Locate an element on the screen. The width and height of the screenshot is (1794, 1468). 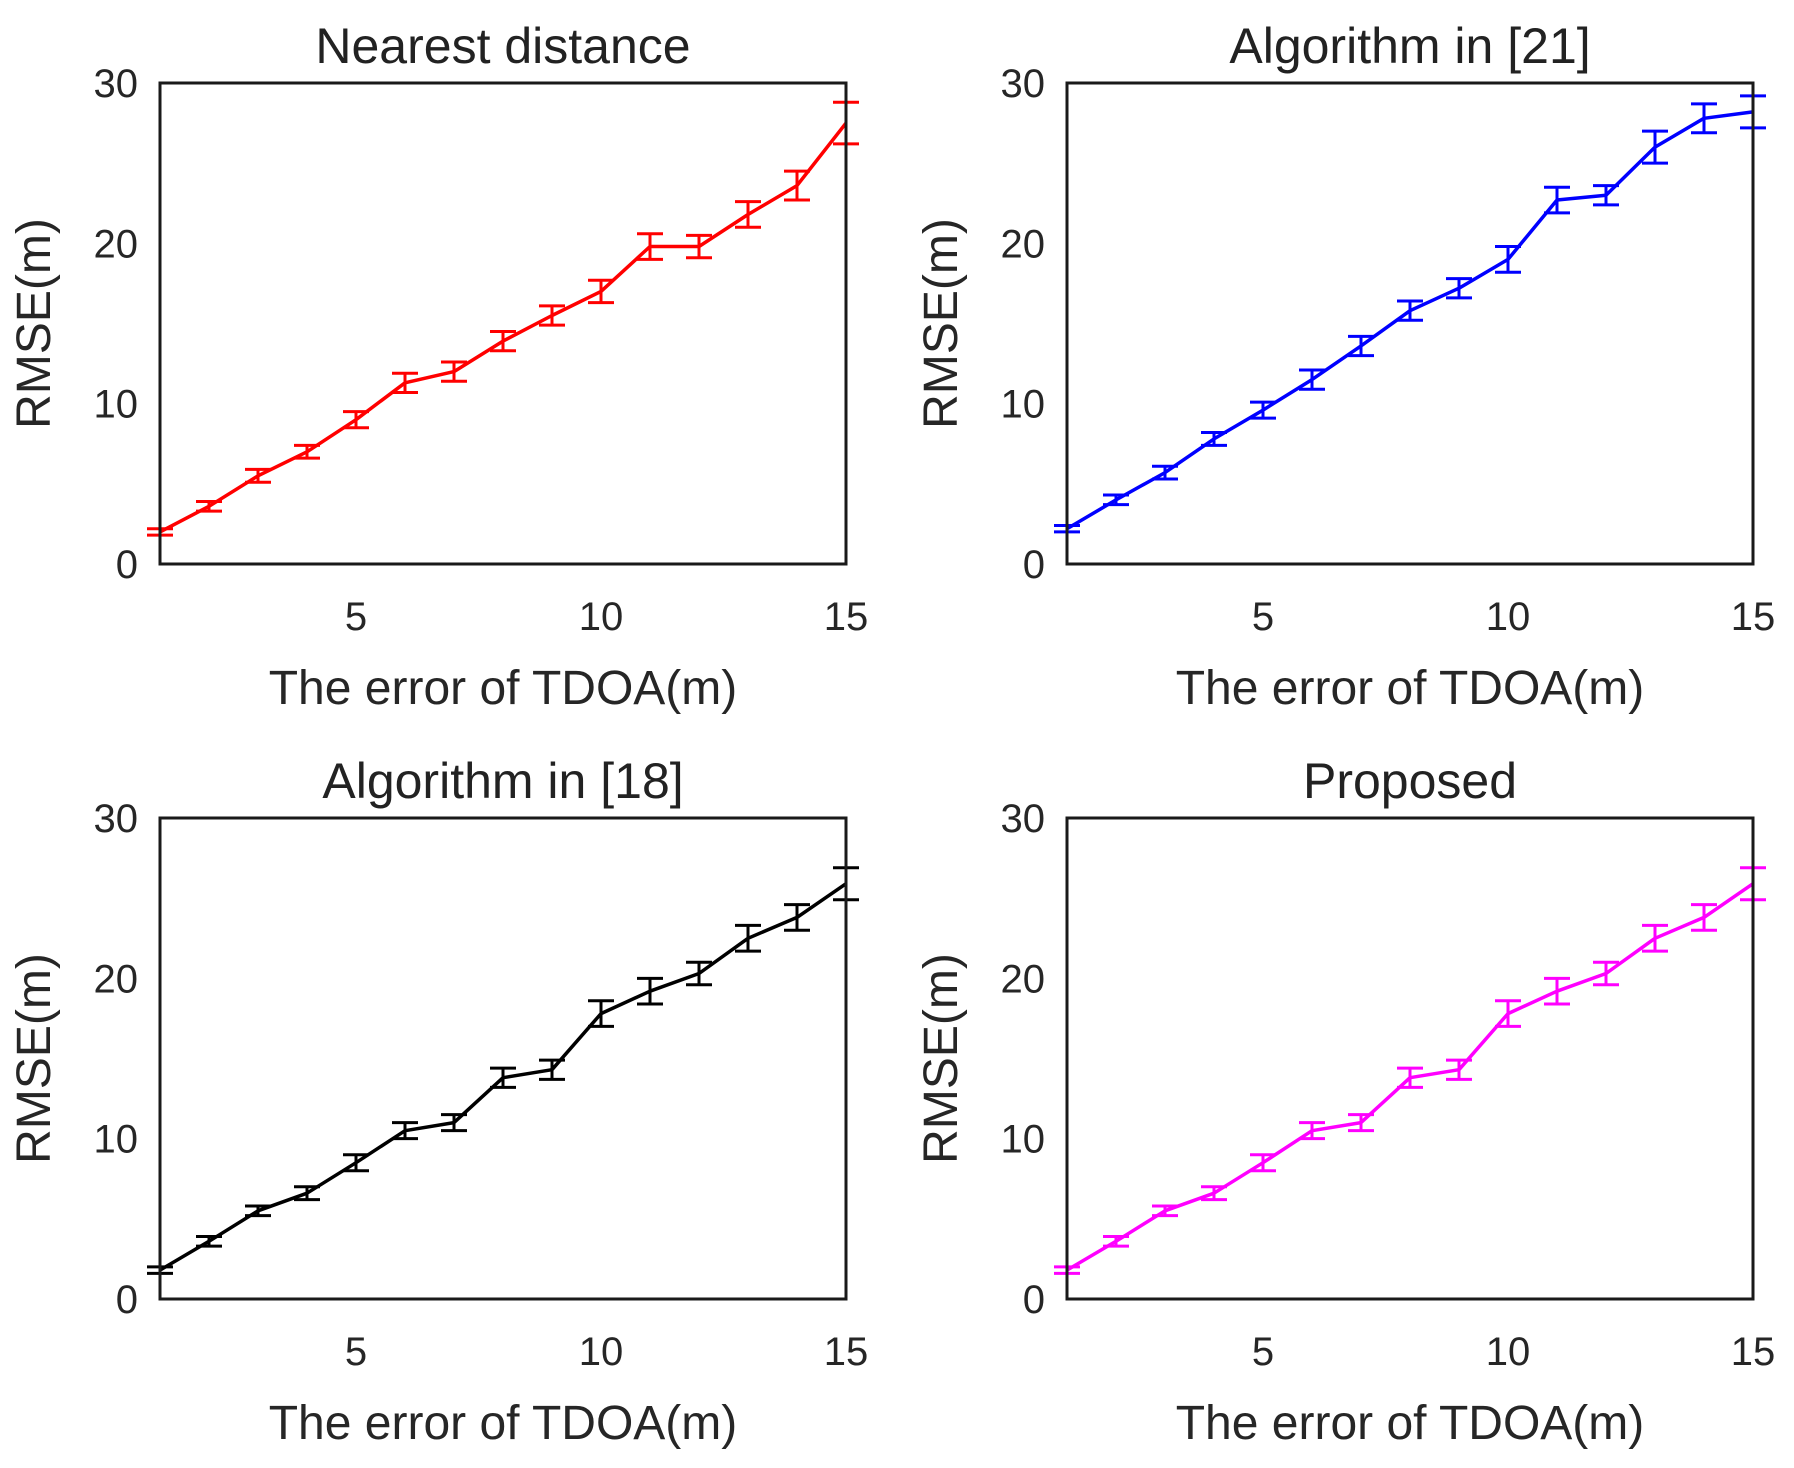
chart-title: Algorithm in [18] is located at coordinates (502, 781).